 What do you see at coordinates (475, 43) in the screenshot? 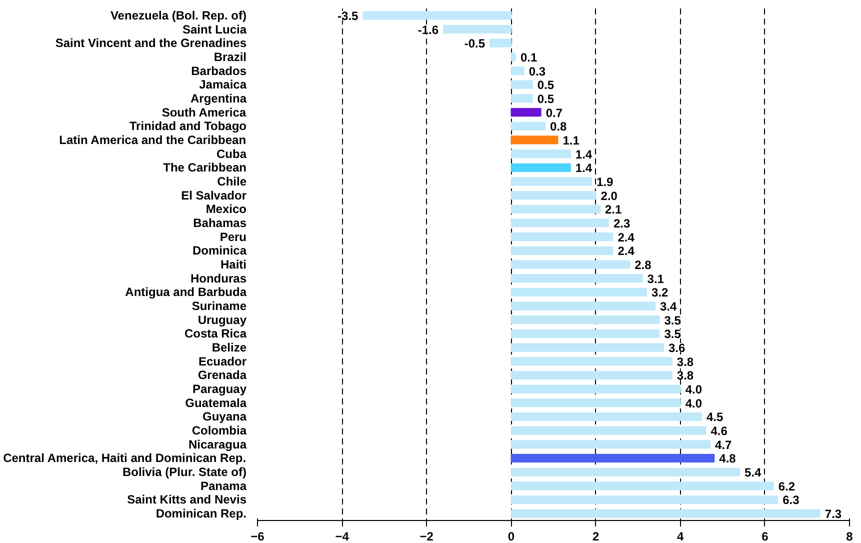
I see `data-label: -0.5` at bounding box center [475, 43].